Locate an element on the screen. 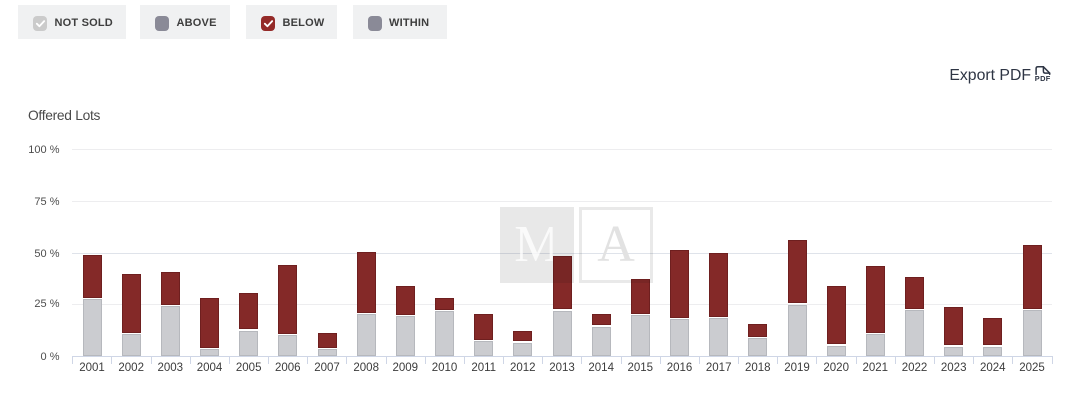 The image size is (1080, 406). svg-text: PDF is located at coordinates (1043, 78).